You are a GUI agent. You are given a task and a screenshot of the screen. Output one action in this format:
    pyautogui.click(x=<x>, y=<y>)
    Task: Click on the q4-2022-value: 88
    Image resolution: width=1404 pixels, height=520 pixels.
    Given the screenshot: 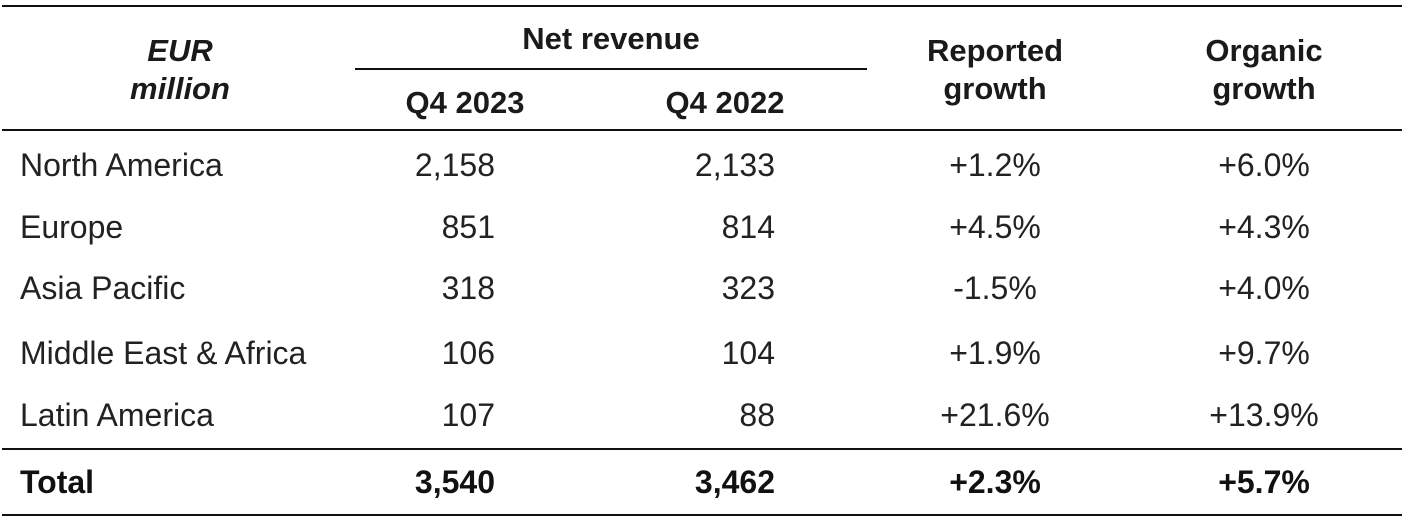 What is the action you would take?
    pyautogui.click(x=757, y=415)
    